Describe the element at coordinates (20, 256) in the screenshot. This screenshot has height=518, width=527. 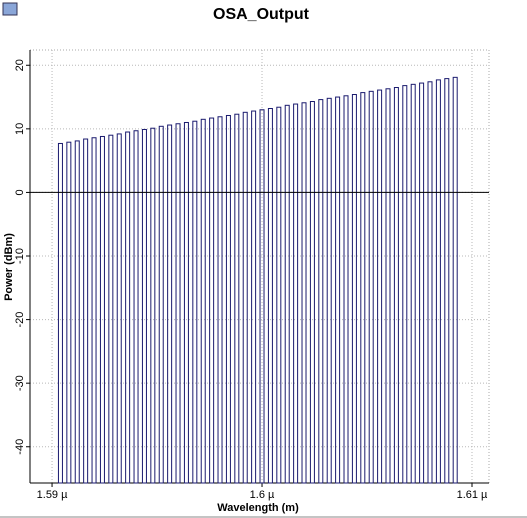
I see `y-tick-label: -10` at that location.